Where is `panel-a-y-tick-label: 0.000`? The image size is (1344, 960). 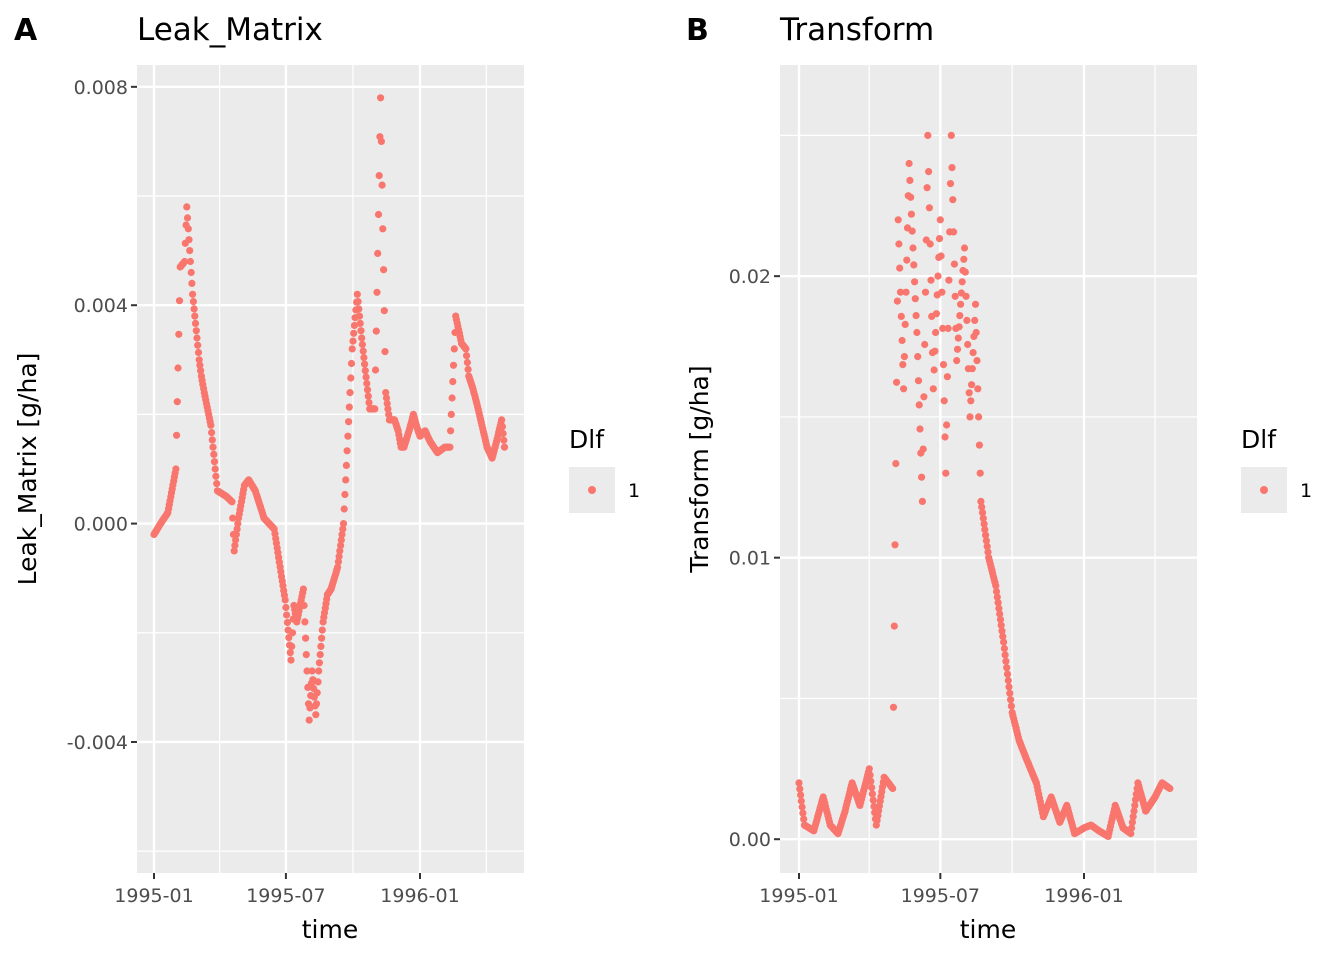 panel-a-y-tick-label: 0.000 is located at coordinates (101, 525).